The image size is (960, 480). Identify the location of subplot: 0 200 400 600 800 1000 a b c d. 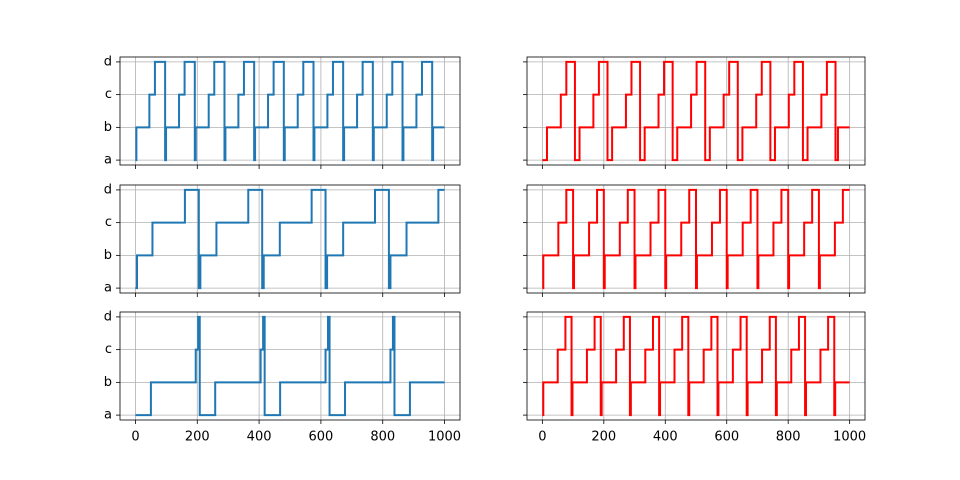
(282, 376).